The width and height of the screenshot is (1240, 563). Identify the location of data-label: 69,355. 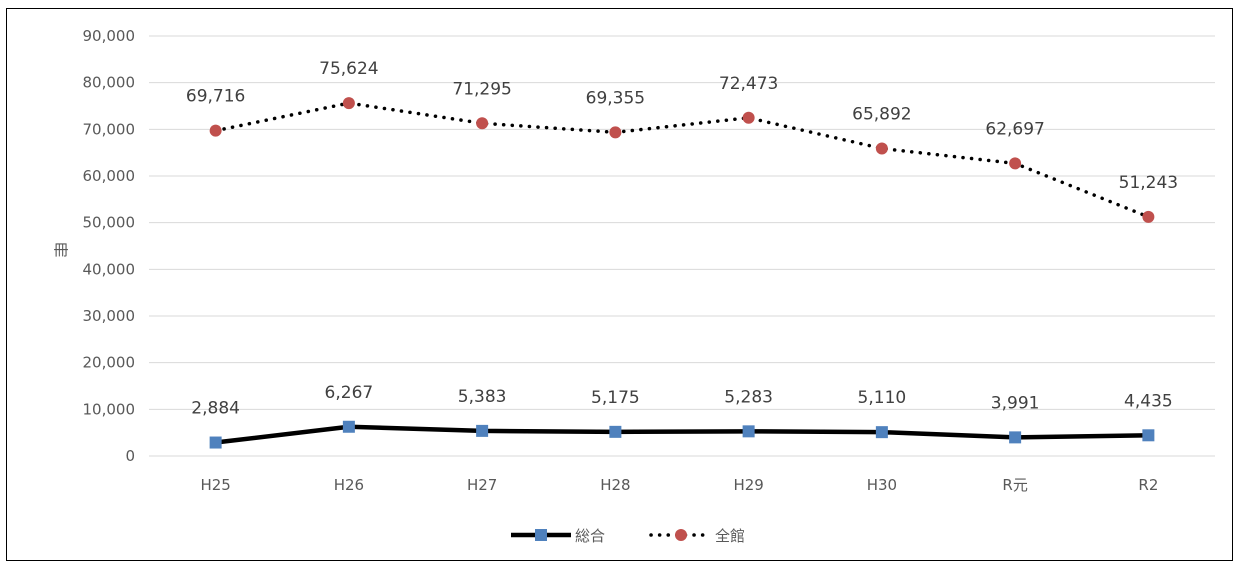
(615, 98).